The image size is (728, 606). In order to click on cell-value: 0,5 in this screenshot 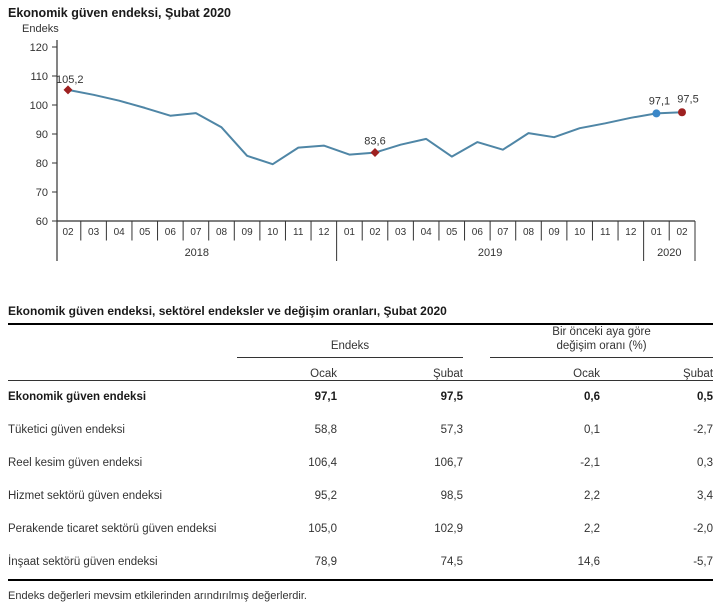, I will do `click(705, 397)`.